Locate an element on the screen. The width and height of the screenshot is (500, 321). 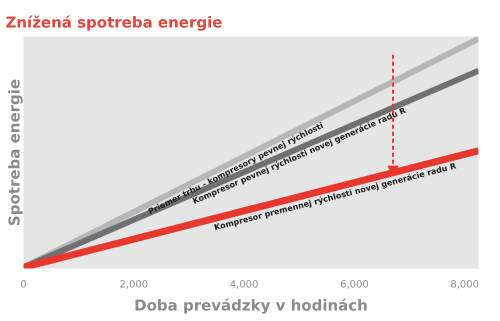
x-tick-label: 2,000 is located at coordinates (133, 285).